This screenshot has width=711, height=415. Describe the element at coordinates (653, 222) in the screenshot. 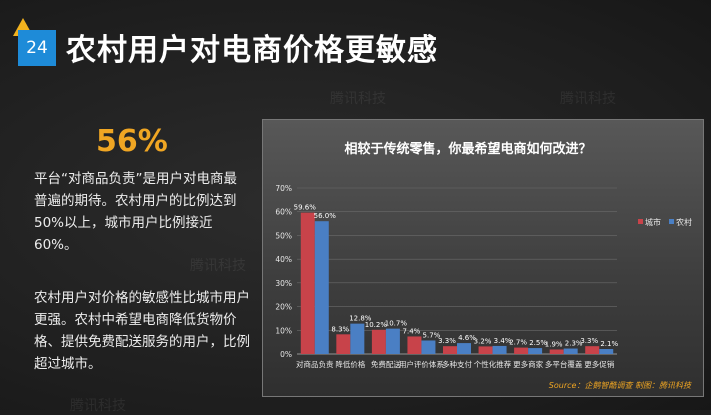

I see `legend-label: 城市` at that location.